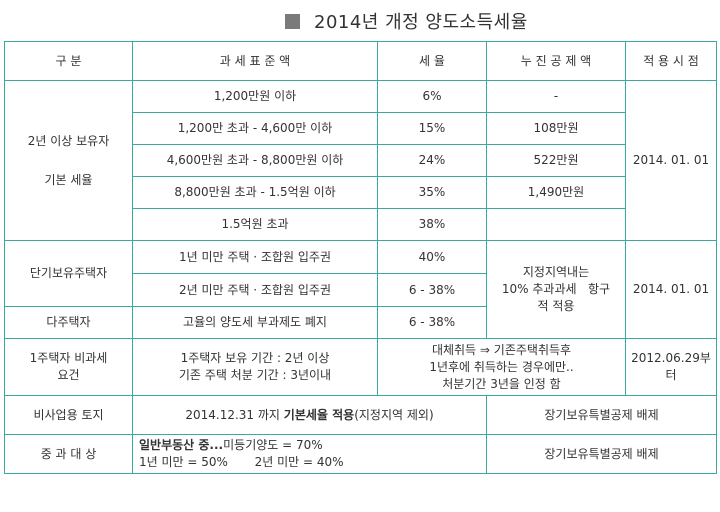 The width and height of the screenshot is (720, 512). Describe the element at coordinates (556, 160) in the screenshot. I see `deduction-cell: 522만원` at that location.